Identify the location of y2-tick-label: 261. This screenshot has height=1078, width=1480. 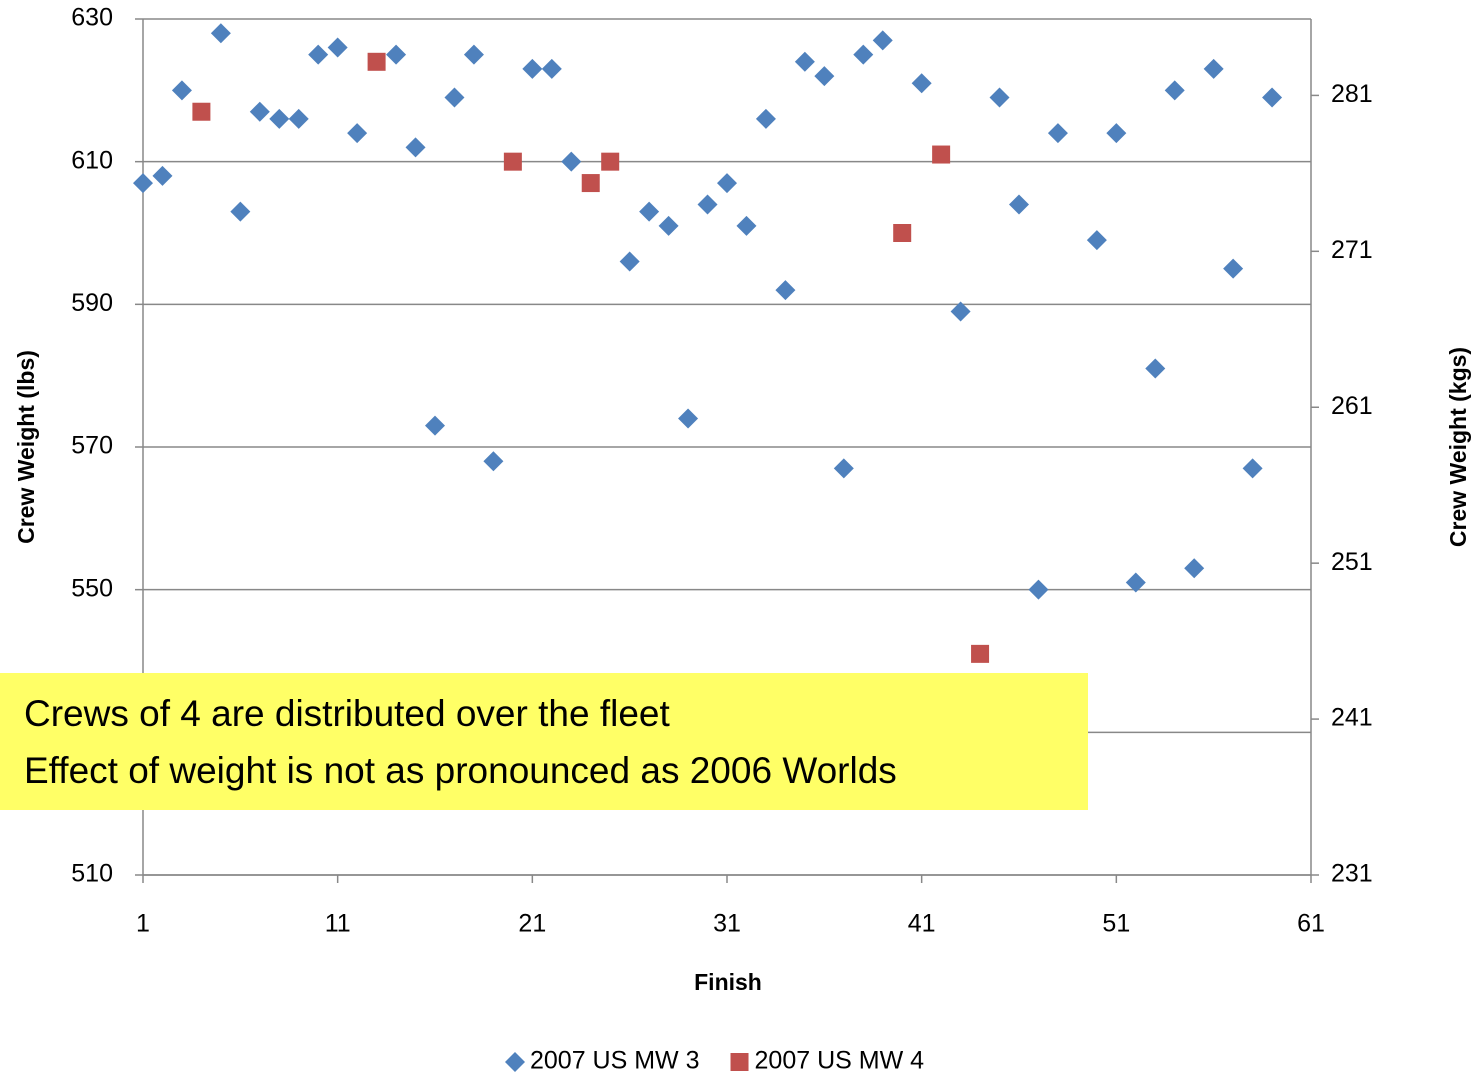
(1352, 406).